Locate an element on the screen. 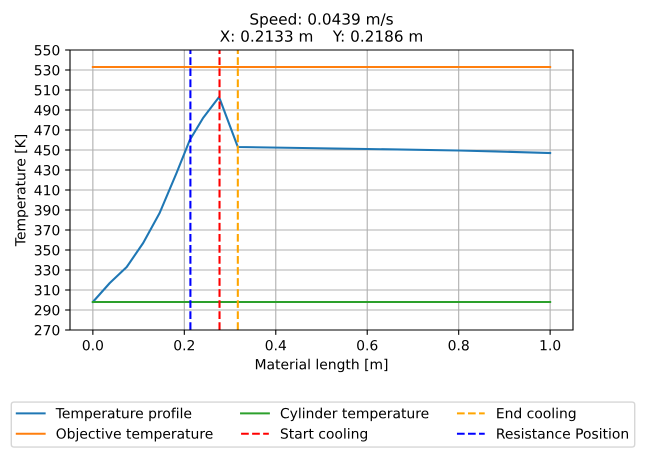 This screenshot has width=646, height=454. x-tick-label: 0.2 is located at coordinates (184, 345).